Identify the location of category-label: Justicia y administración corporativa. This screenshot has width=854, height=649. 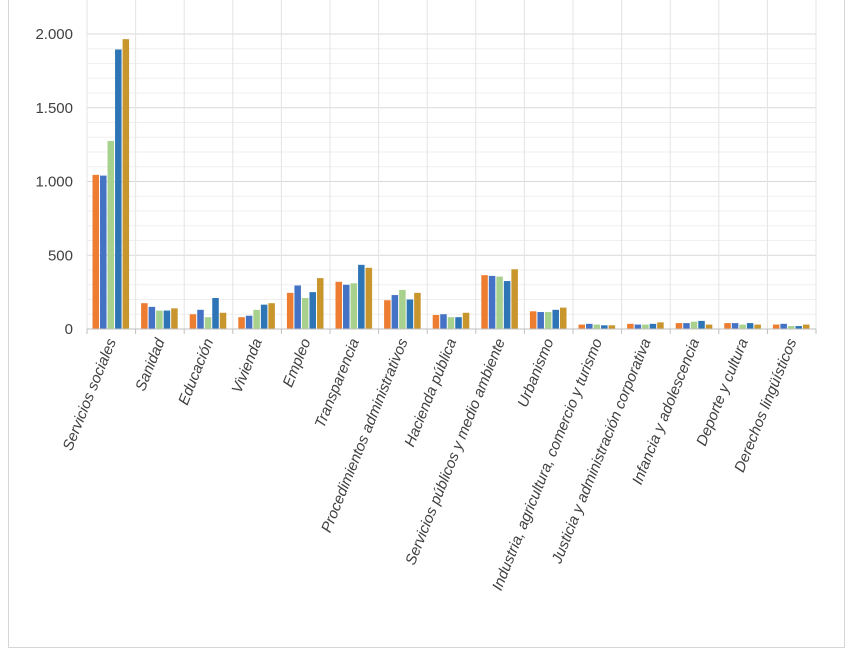
(601, 451).